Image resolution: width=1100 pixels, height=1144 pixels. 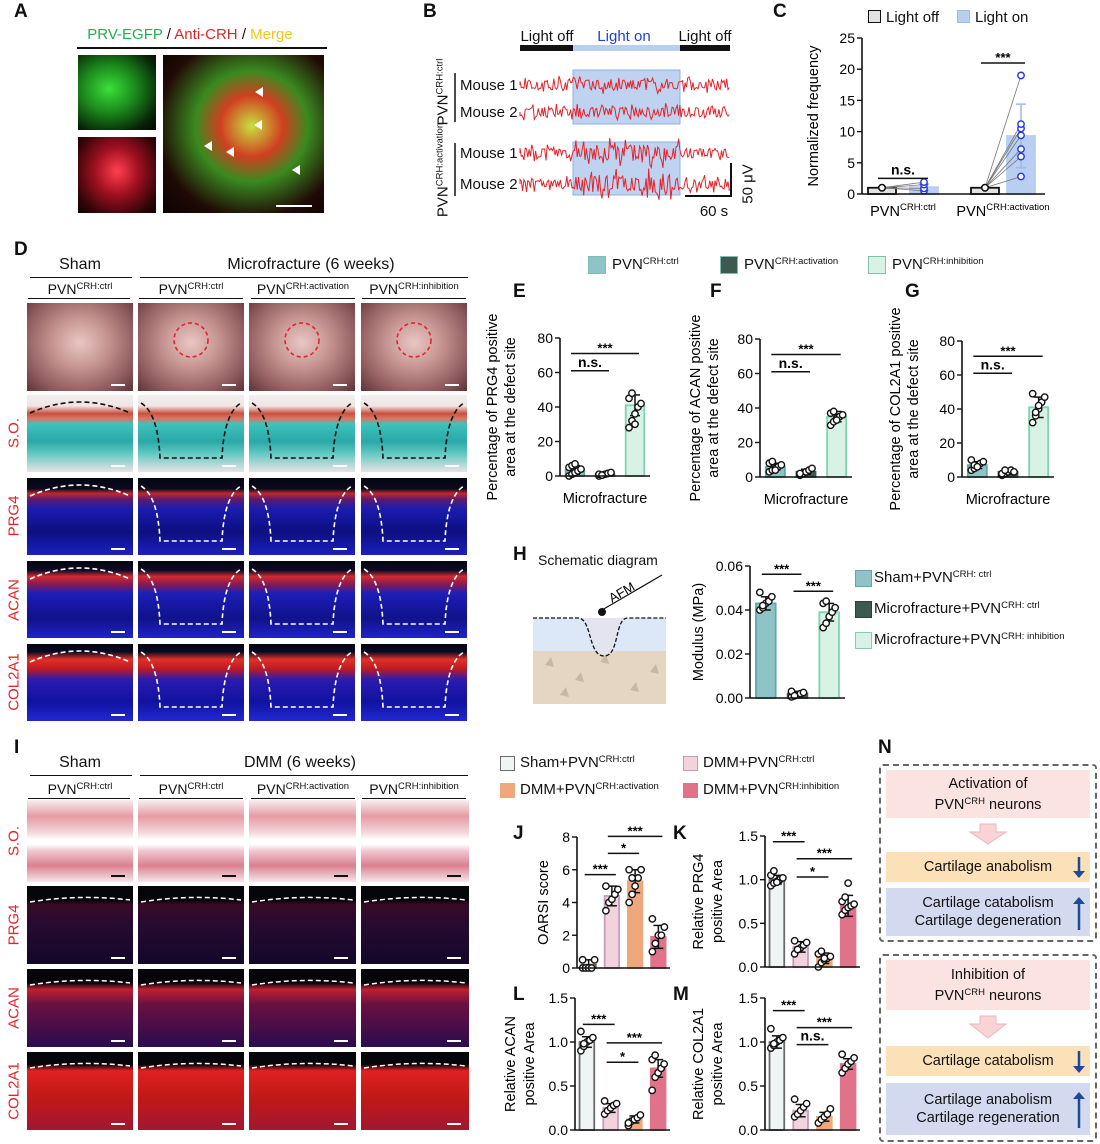 What do you see at coordinates (636, 830) in the screenshot?
I see `significance-label: ***` at bounding box center [636, 830].